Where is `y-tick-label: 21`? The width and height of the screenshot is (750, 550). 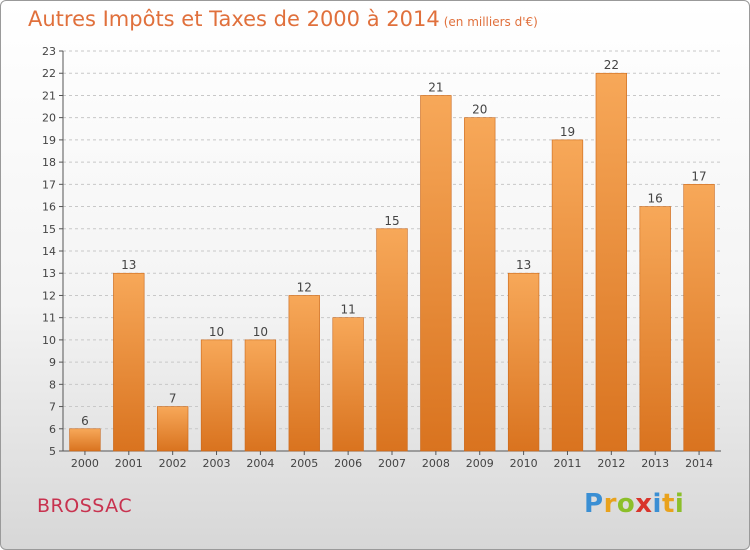
y-tick-label: 21 is located at coordinates (49, 95).